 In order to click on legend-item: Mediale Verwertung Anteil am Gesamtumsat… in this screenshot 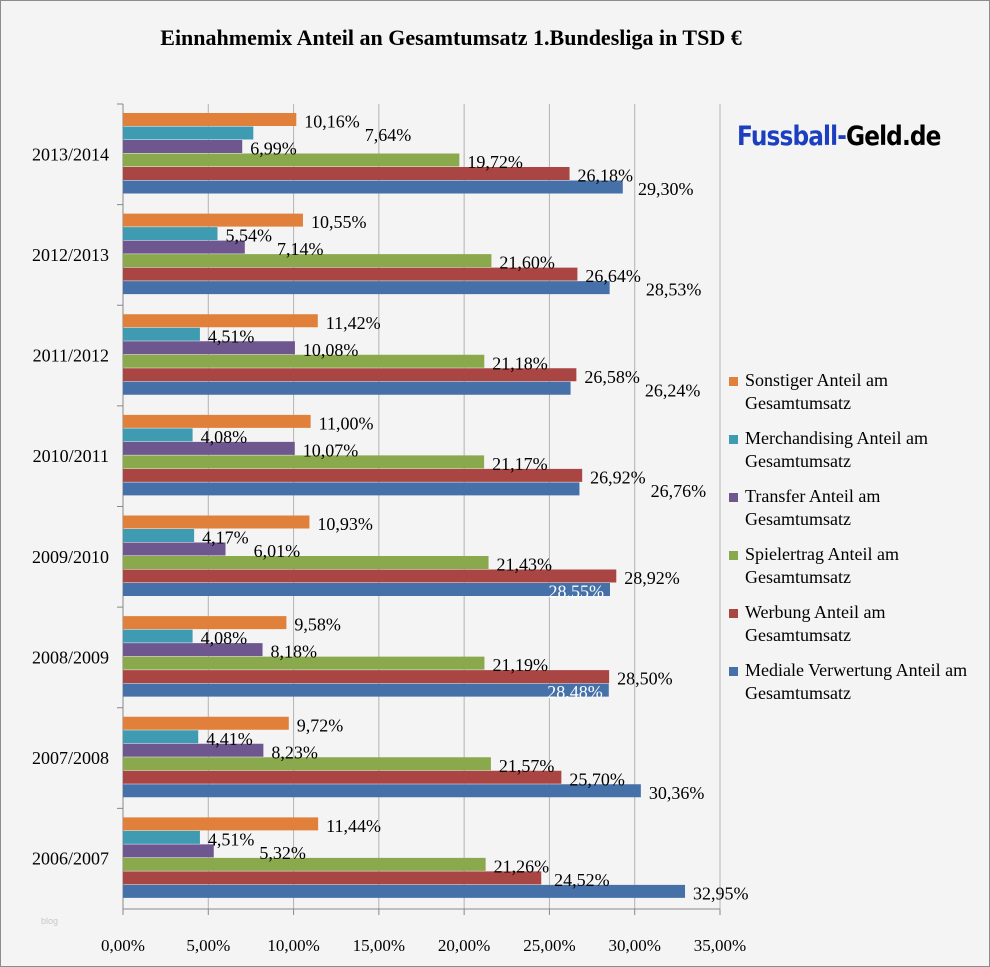, I will do `click(856, 682)`.